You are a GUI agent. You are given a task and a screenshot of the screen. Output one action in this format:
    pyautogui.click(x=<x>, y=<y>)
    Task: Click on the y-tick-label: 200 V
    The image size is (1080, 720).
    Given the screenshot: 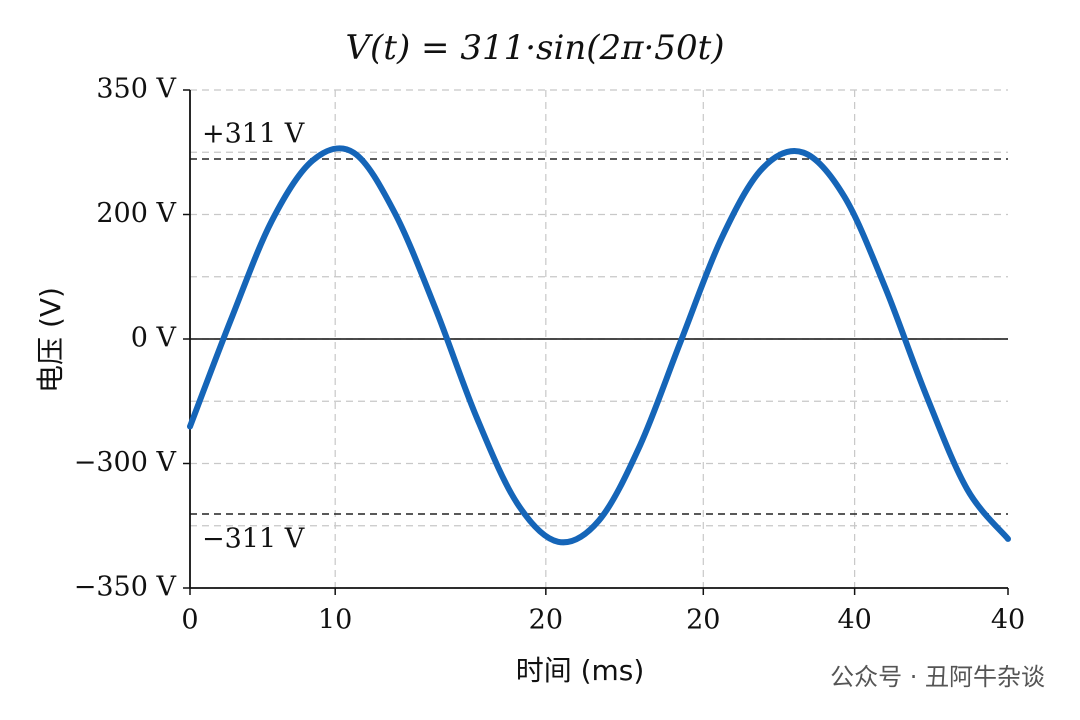 What is the action you would take?
    pyautogui.click(x=136, y=213)
    